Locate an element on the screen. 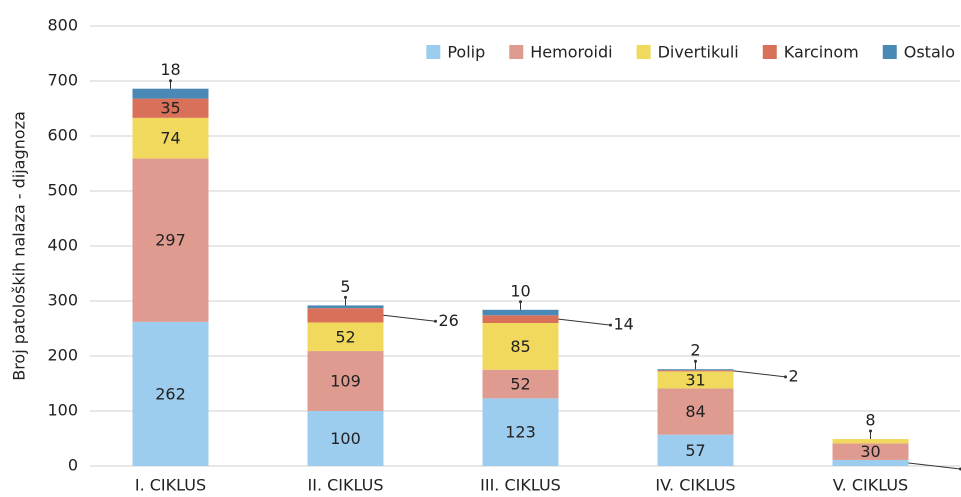 The width and height of the screenshot is (961, 497). data-label: 35 is located at coordinates (170, 108).